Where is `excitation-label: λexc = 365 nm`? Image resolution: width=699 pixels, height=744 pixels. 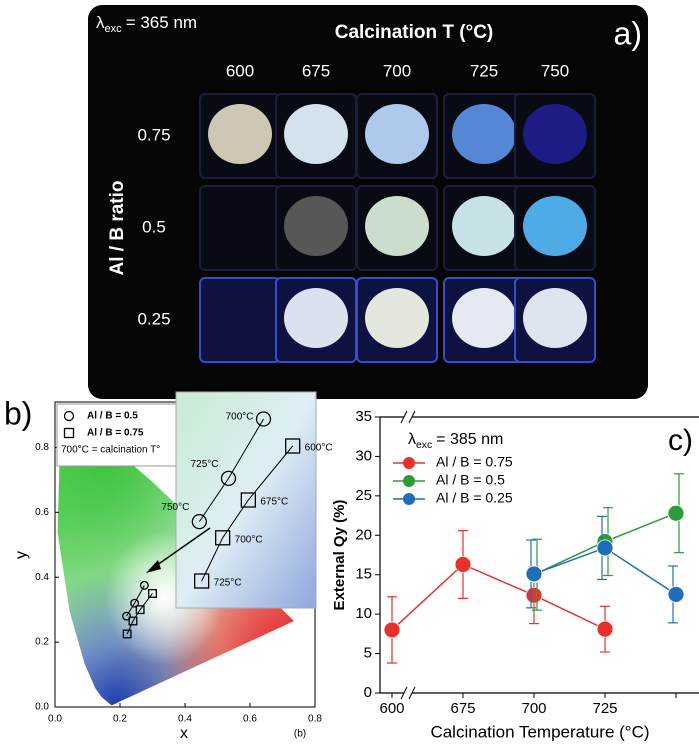
excitation-label: λexc = 365 nm is located at coordinates (146, 24).